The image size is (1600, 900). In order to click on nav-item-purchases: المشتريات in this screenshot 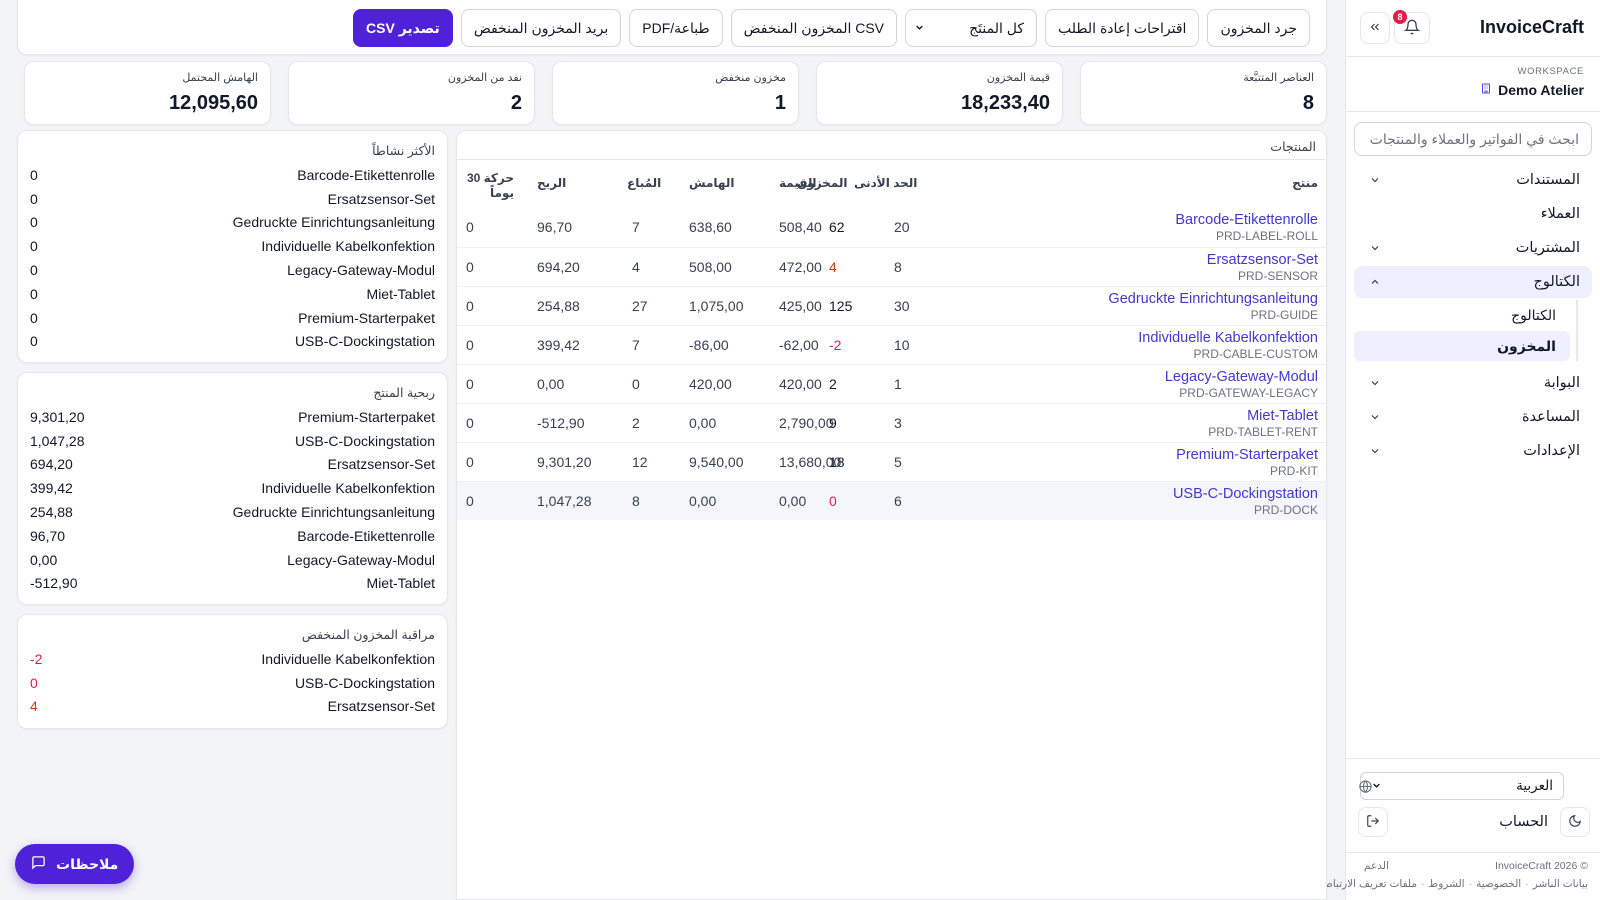, I will do `click(1473, 248)`.